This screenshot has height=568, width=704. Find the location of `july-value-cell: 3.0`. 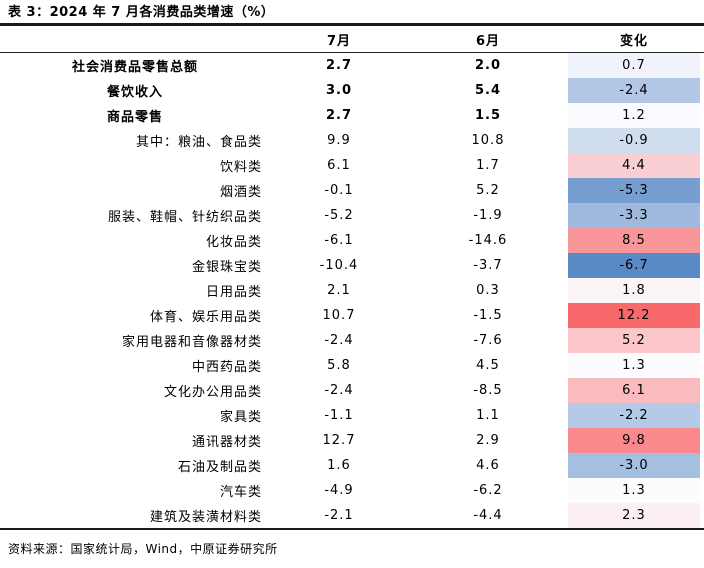

july-value-cell: 3.0 is located at coordinates (339, 90).